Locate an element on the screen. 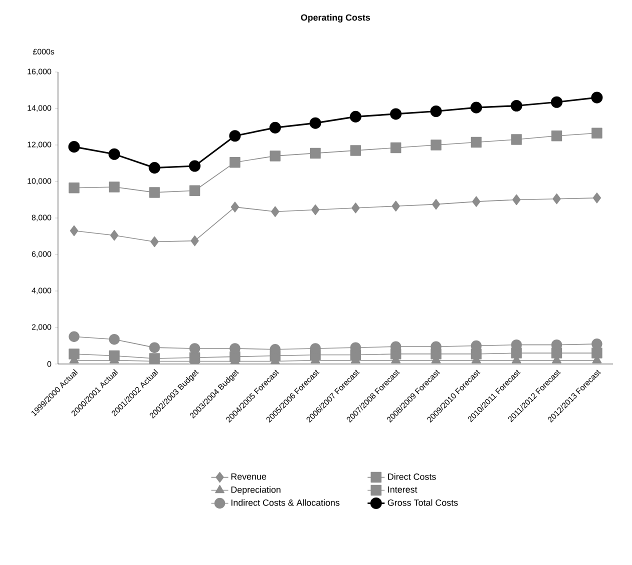 This screenshot has width=632, height=565. legend-label: Interest is located at coordinates (403, 489).